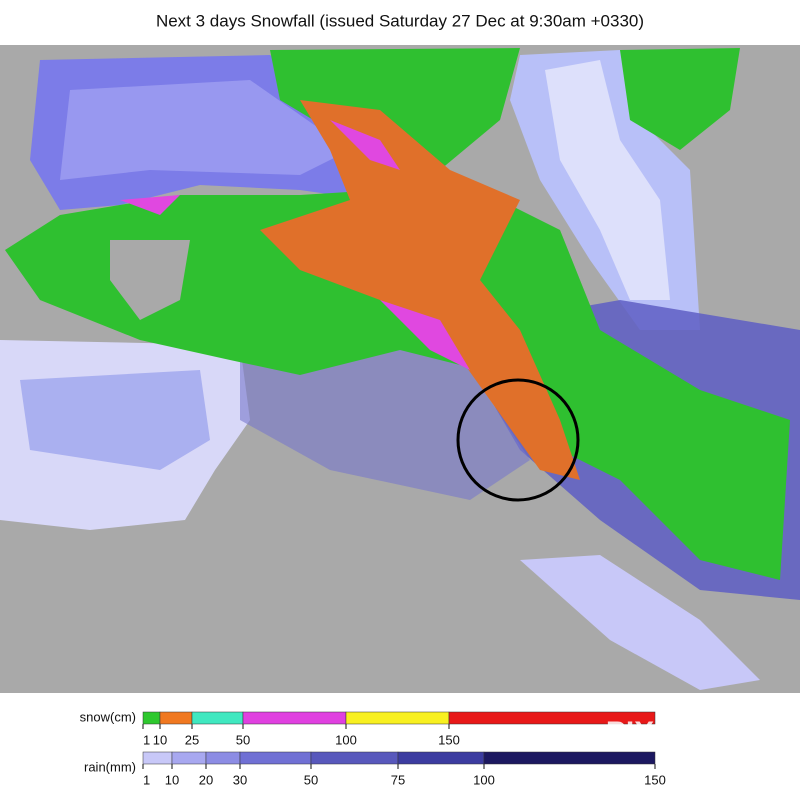 The height and width of the screenshot is (789, 800). Describe the element at coordinates (518, 440) in the screenshot. I see `highlight-circle` at that location.